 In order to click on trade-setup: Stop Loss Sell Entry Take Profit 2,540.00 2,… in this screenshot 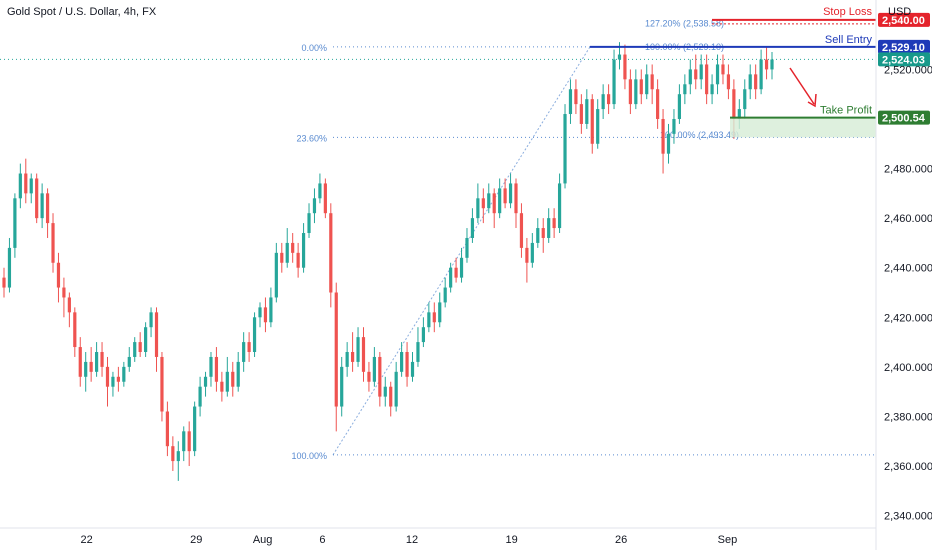, I will do `click(760, 72)`.